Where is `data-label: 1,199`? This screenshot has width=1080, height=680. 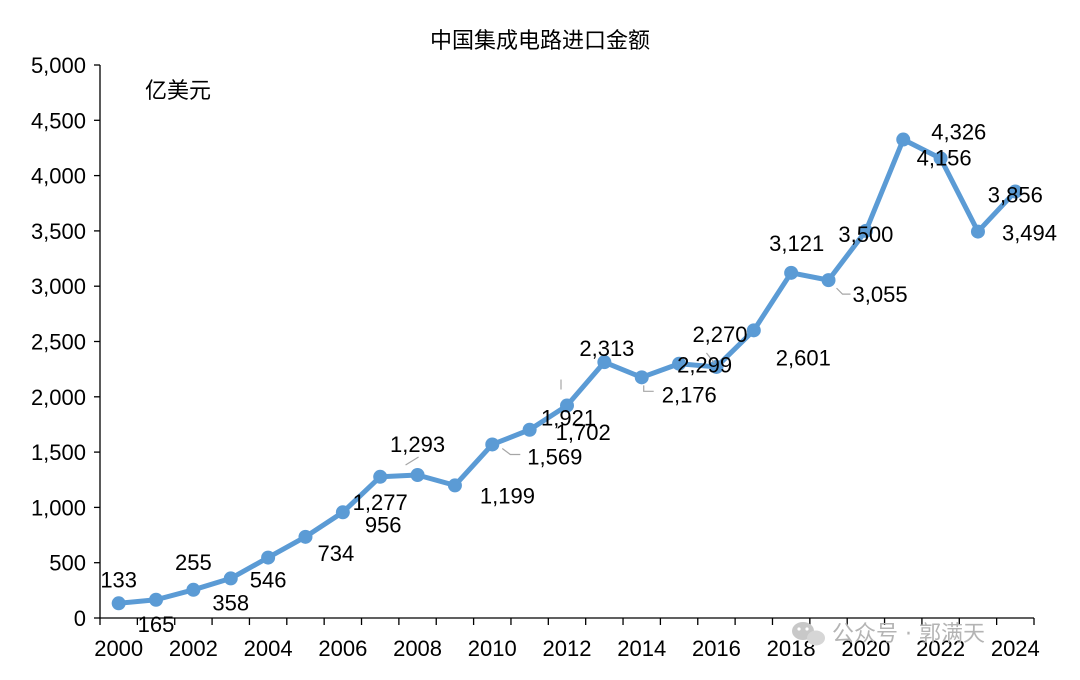 data-label: 1,199 is located at coordinates (507, 495).